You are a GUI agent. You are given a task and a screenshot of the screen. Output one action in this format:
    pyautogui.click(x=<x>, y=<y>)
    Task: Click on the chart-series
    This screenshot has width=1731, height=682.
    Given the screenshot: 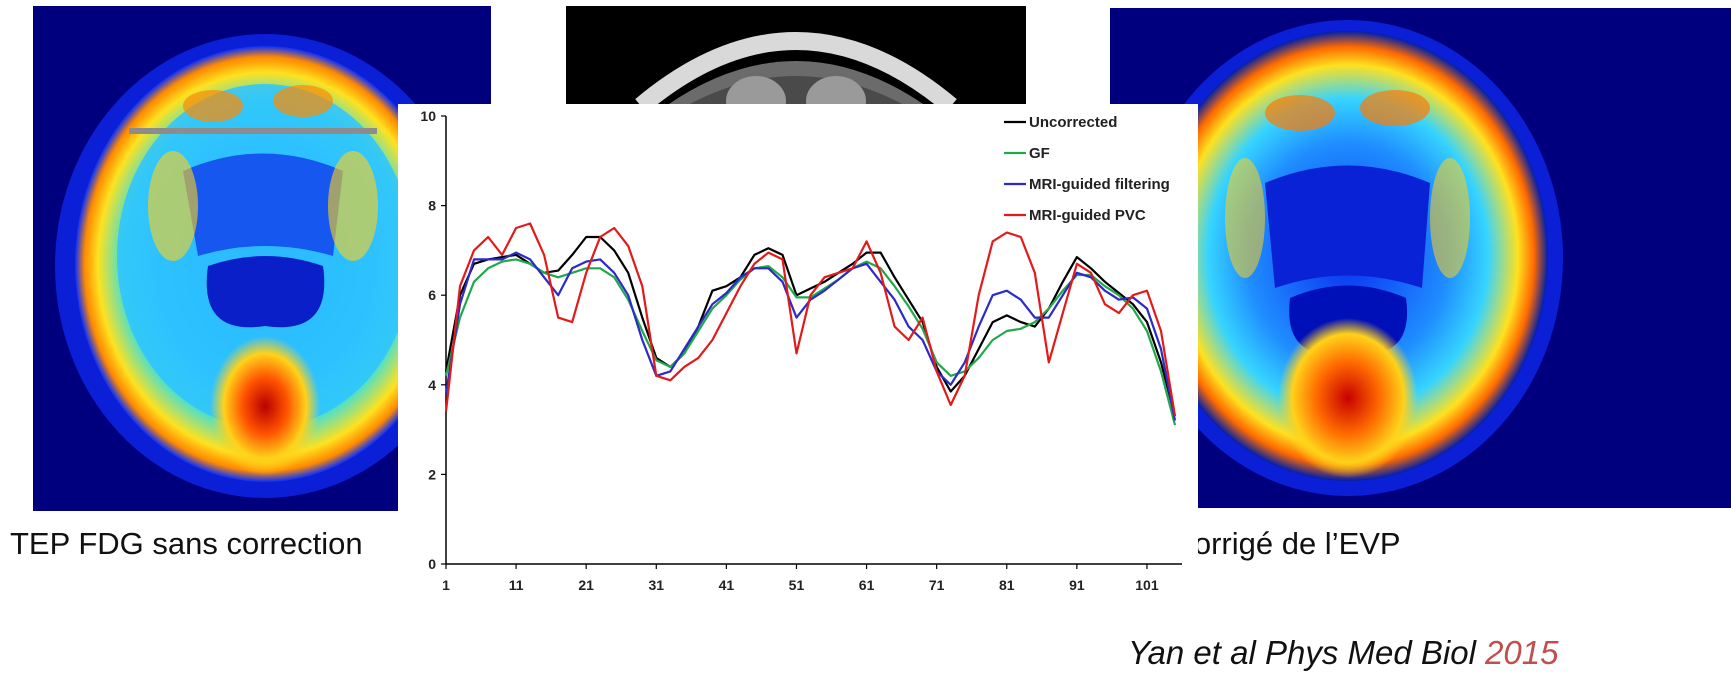 What is the action you would take?
    pyautogui.click(x=810, y=324)
    